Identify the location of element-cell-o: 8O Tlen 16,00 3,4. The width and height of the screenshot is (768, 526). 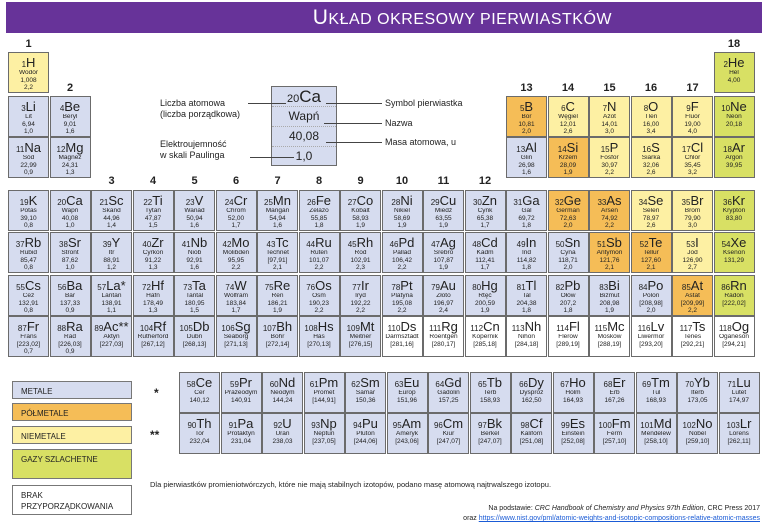
(651, 116).